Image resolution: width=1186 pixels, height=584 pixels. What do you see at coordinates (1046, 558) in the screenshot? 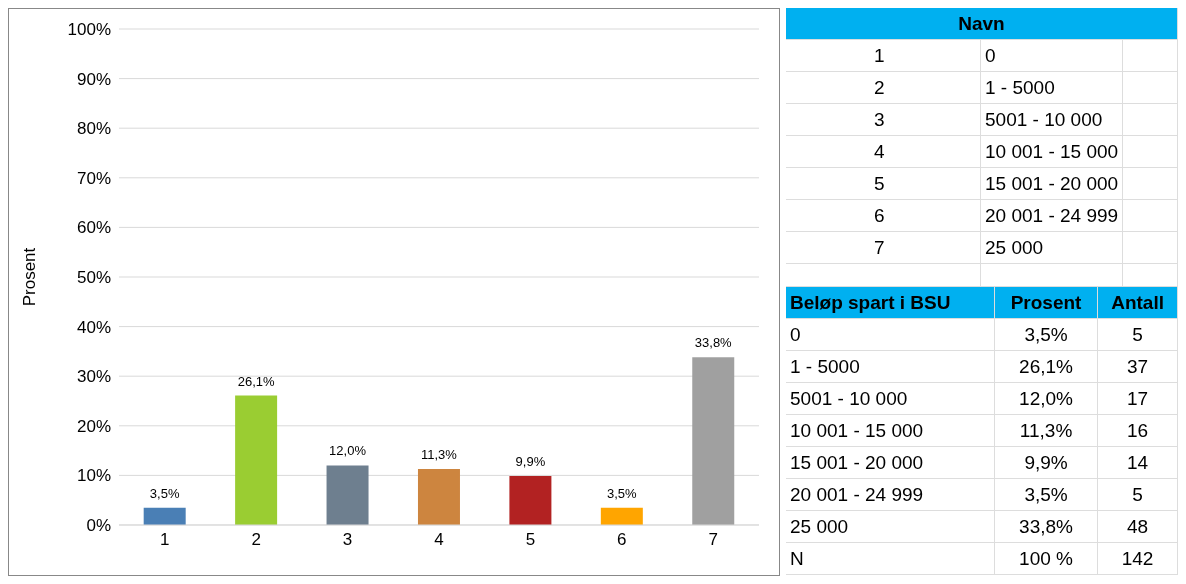
I see `text: 100 %` at bounding box center [1046, 558].